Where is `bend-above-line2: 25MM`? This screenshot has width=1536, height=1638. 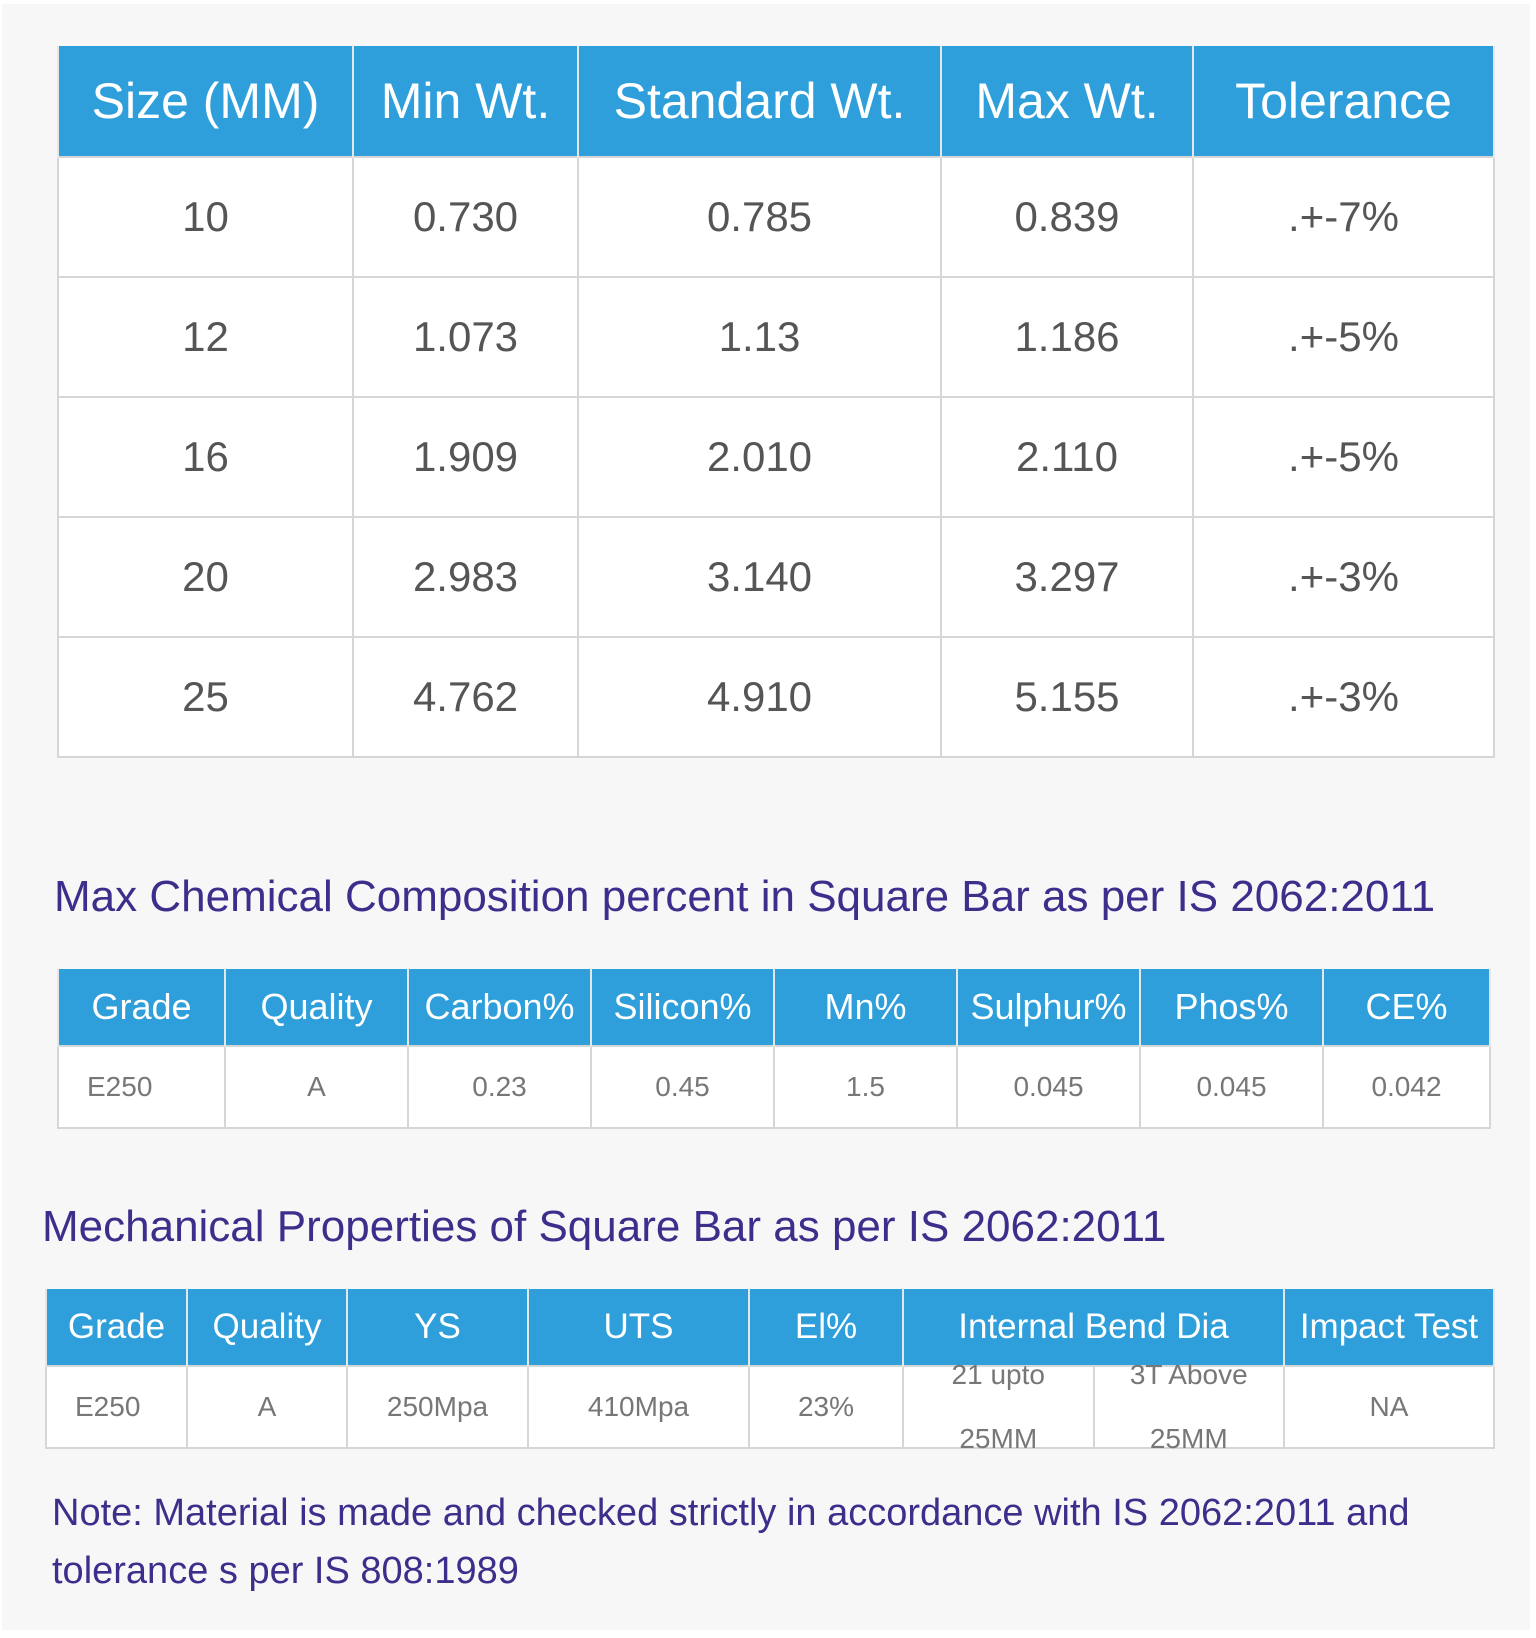 bend-above-line2: 25MM is located at coordinates (1188, 1438).